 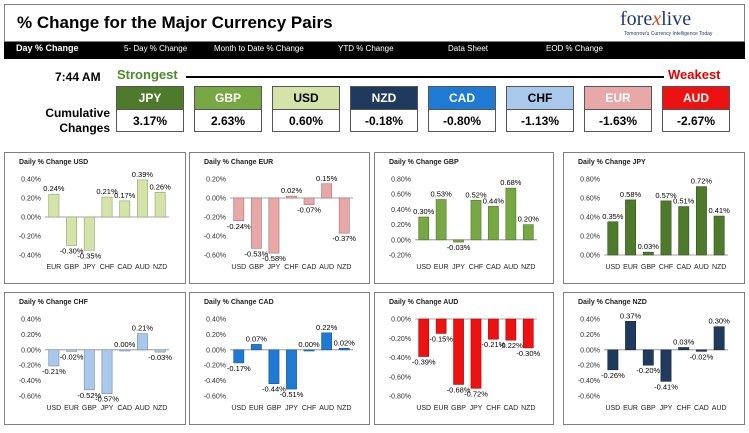 What do you see at coordinates (89, 255) in the screenshot?
I see `data-label: -0.35%` at bounding box center [89, 255].